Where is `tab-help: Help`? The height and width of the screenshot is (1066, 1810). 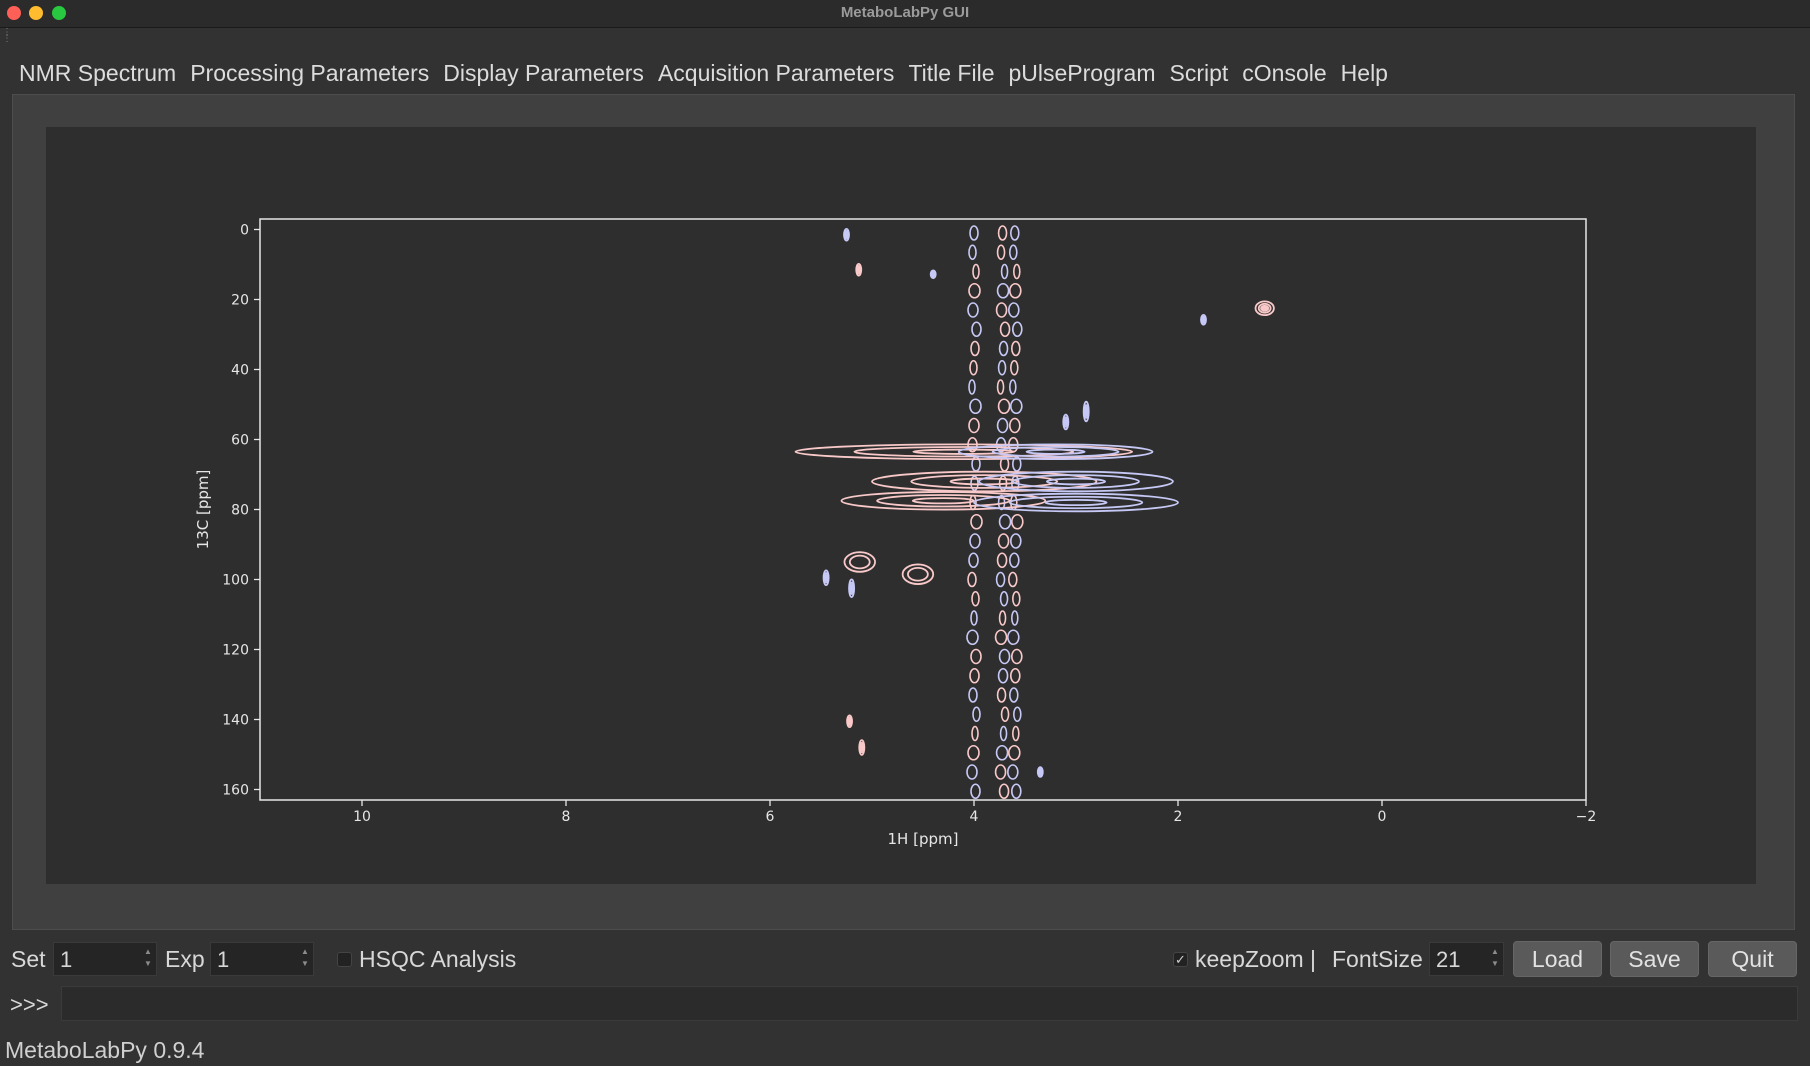
tab-help: Help is located at coordinates (1364, 73).